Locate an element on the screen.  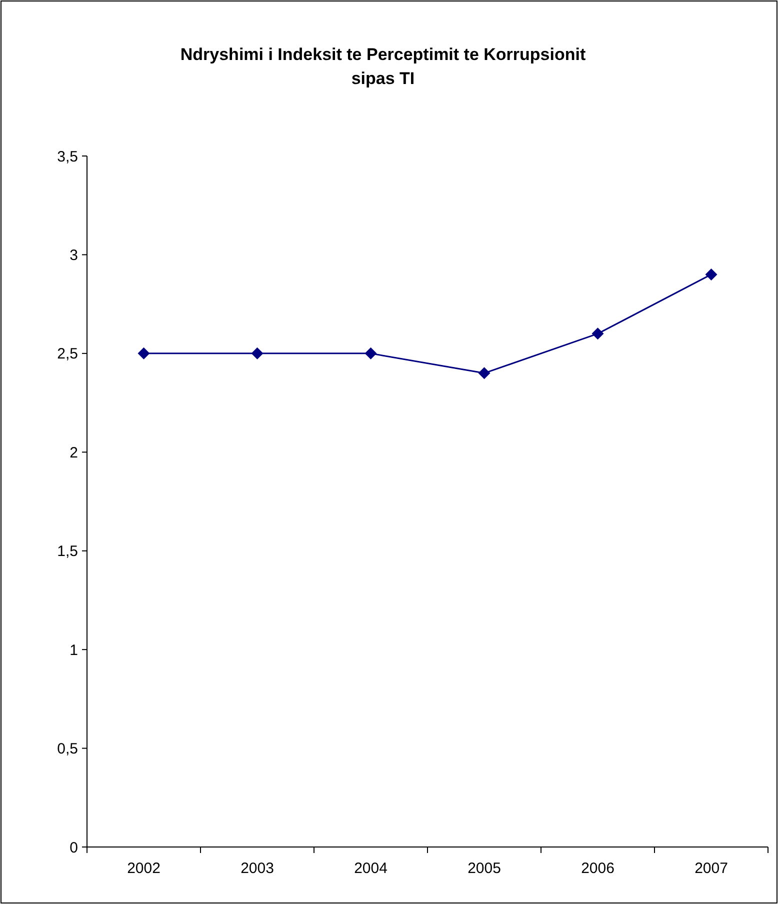
x-tick-label: 2002 is located at coordinates (143, 868).